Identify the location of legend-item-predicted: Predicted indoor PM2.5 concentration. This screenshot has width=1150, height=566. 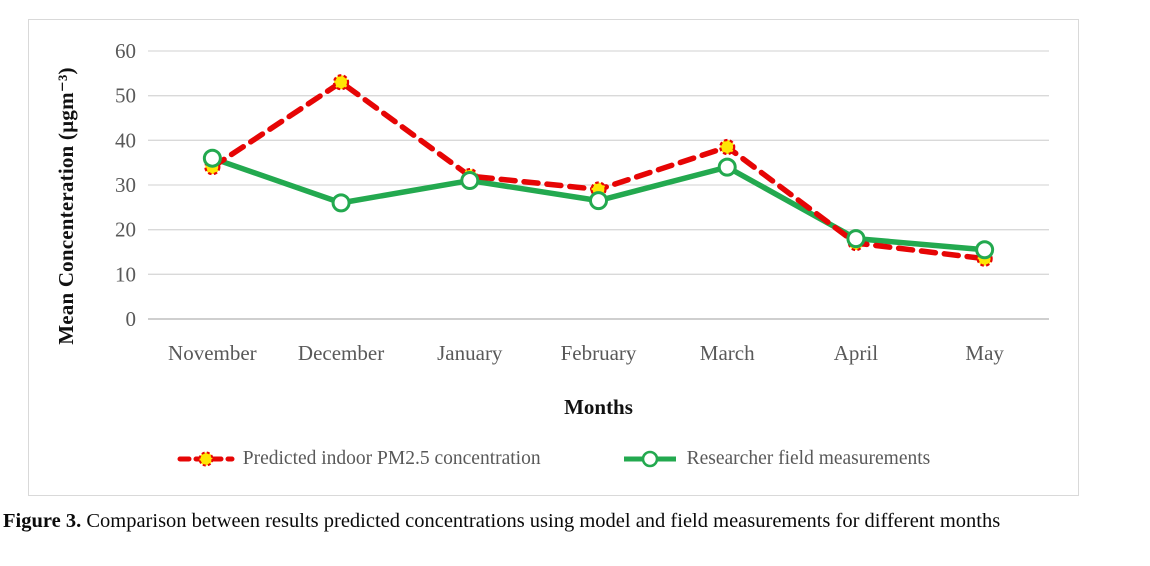
(359, 459).